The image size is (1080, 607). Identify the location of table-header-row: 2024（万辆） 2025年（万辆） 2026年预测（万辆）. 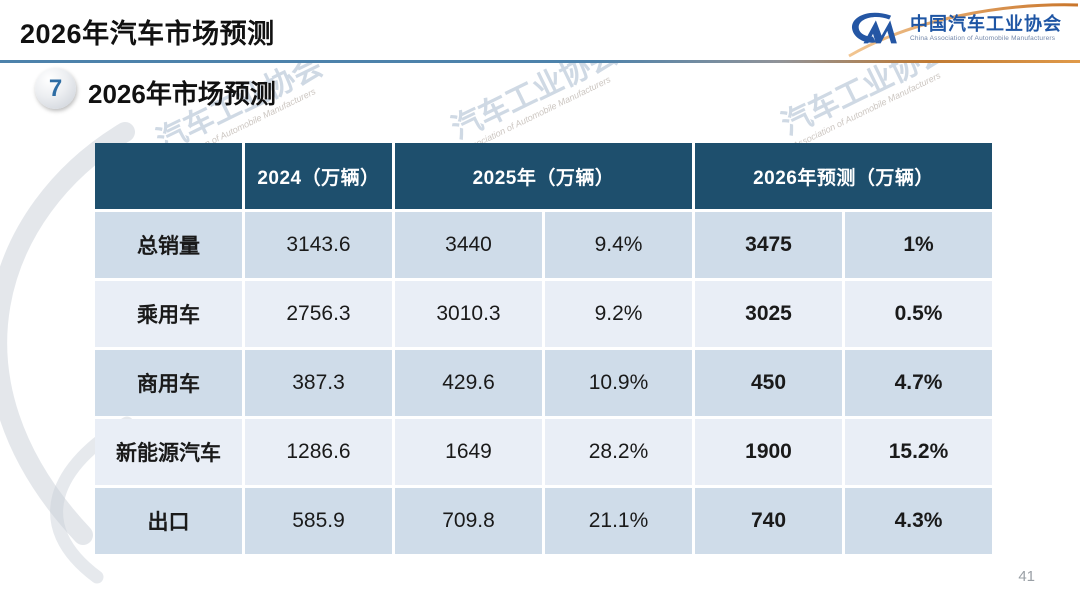
(543, 176).